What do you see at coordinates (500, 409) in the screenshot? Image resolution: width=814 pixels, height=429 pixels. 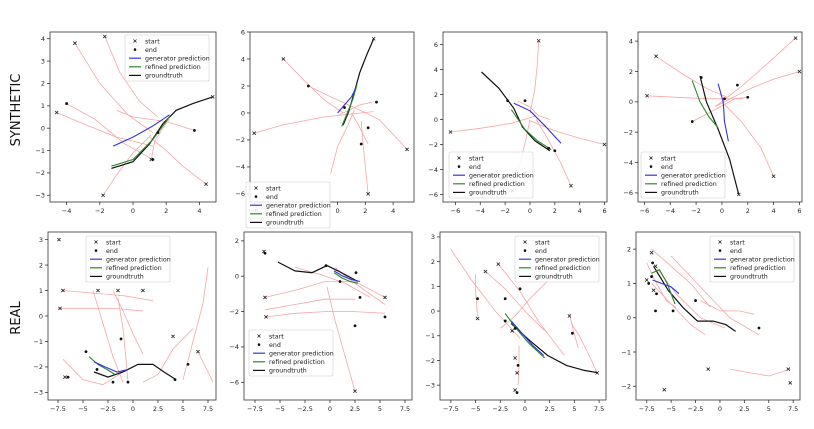 I see `x-tick-label: −2.5` at bounding box center [500, 409].